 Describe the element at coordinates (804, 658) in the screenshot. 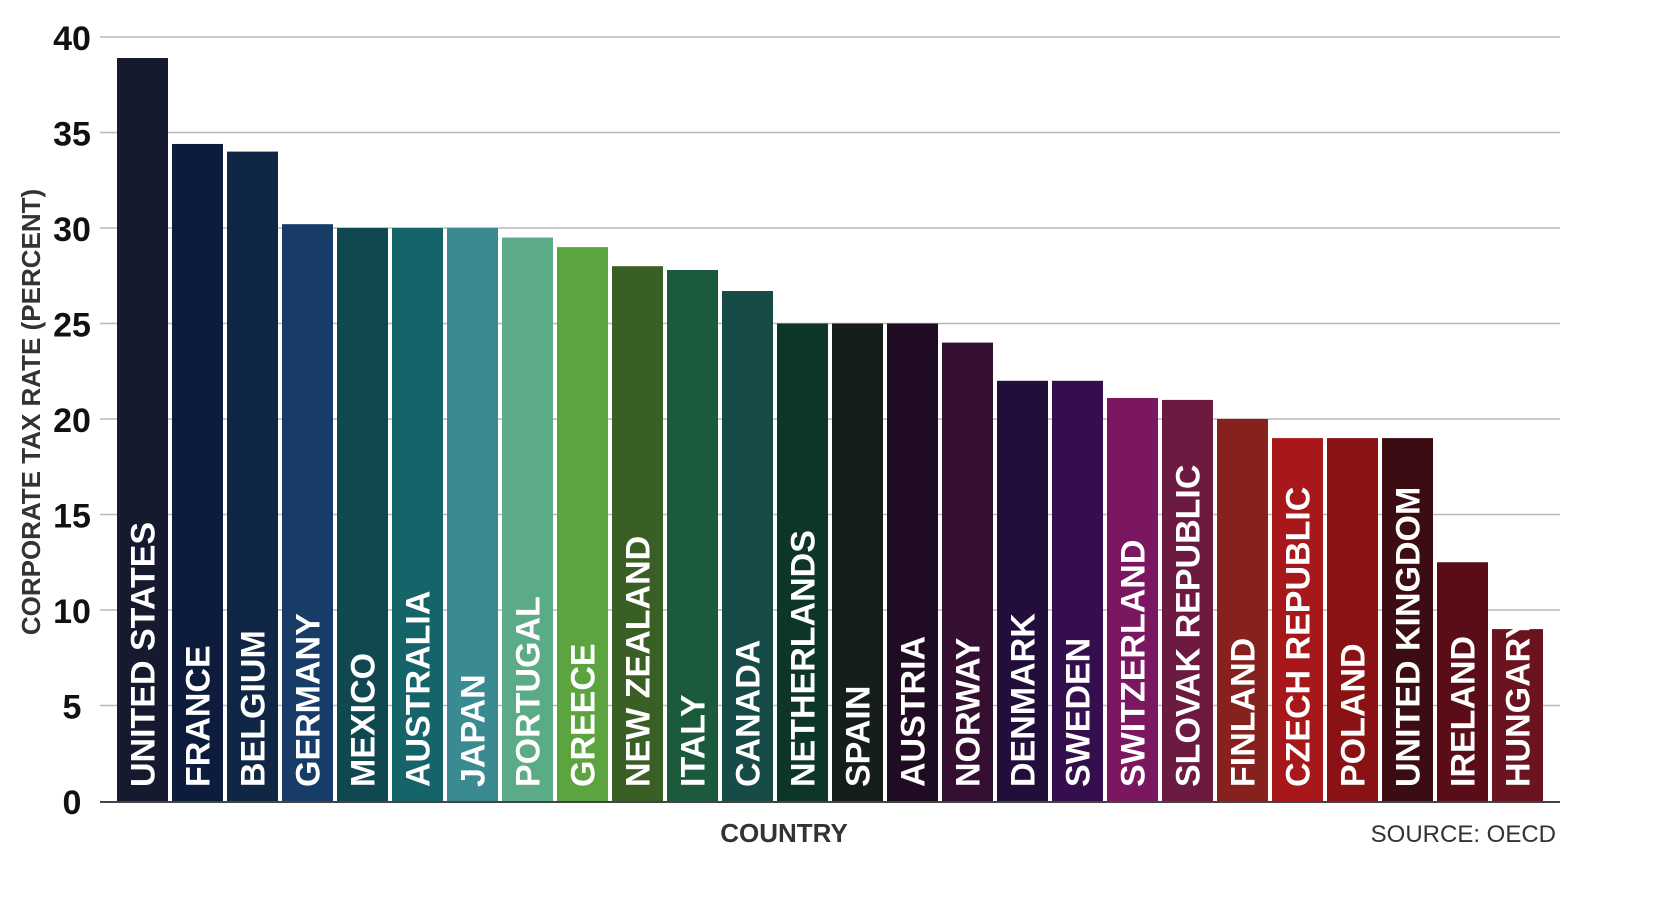

I see `bar-label: NETHERLANDS` at that location.